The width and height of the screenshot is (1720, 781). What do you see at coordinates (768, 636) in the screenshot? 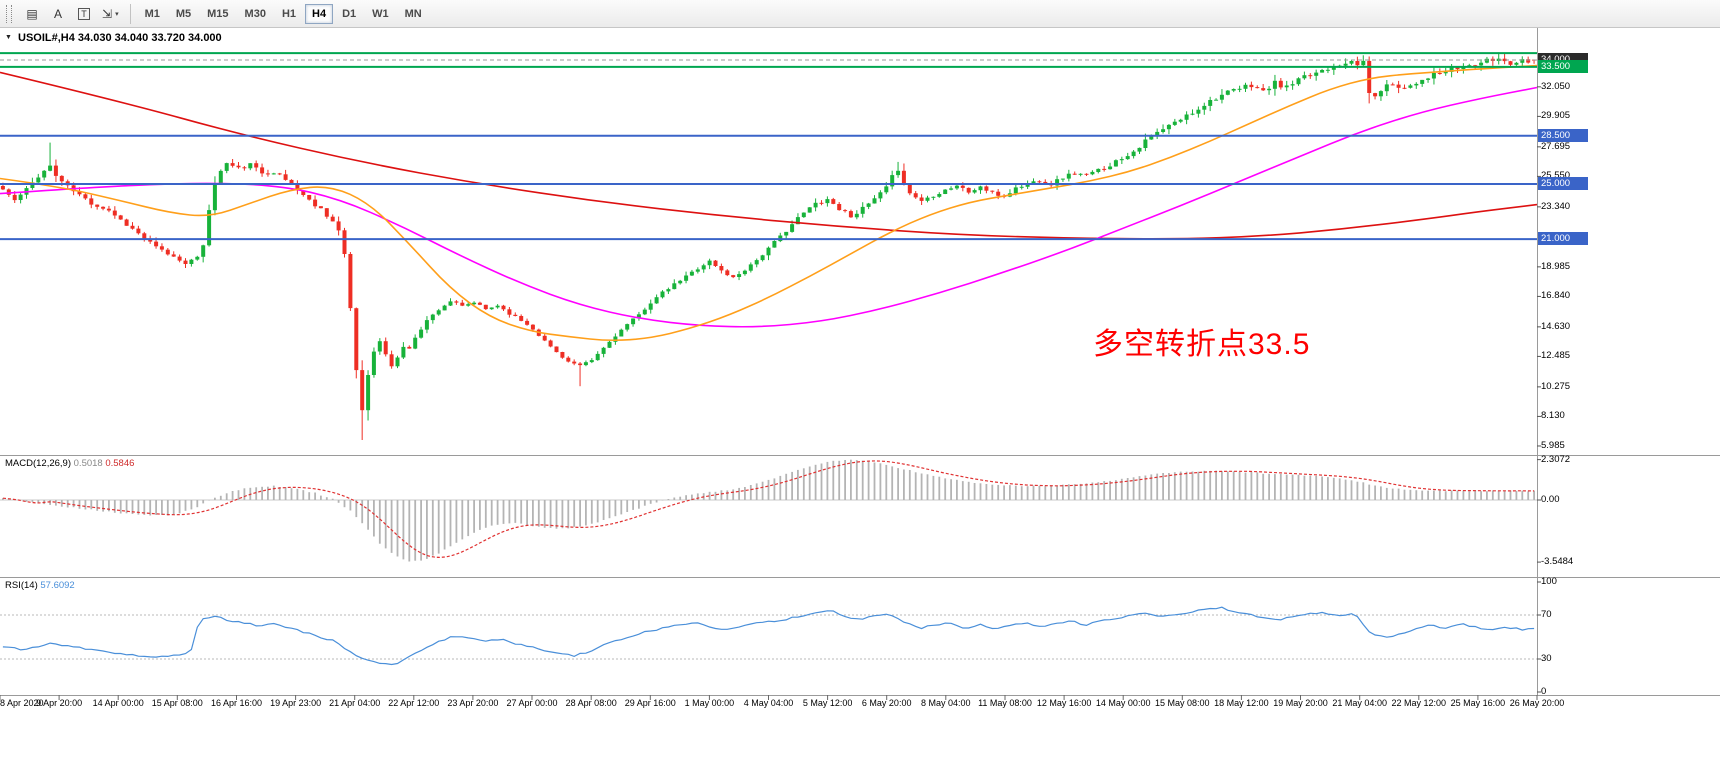
I see `rsi-line` at bounding box center [768, 636].